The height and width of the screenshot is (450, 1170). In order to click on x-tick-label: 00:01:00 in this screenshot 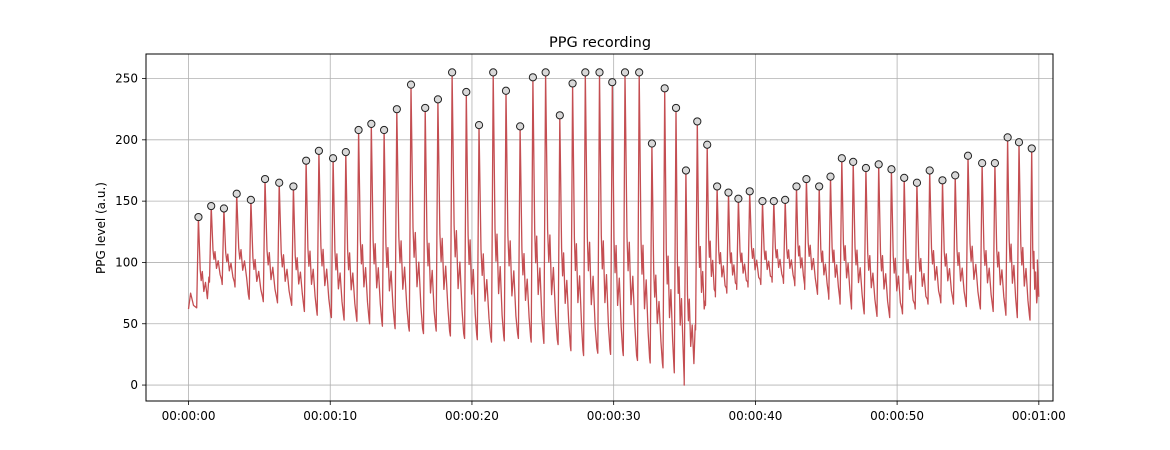, I will do `click(1039, 416)`.